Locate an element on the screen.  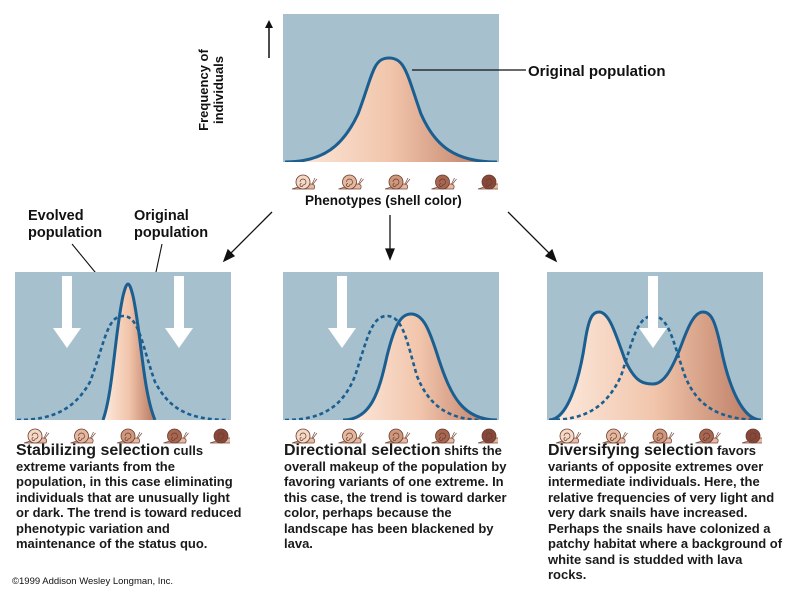
top-graph-panel is located at coordinates (391, 88).